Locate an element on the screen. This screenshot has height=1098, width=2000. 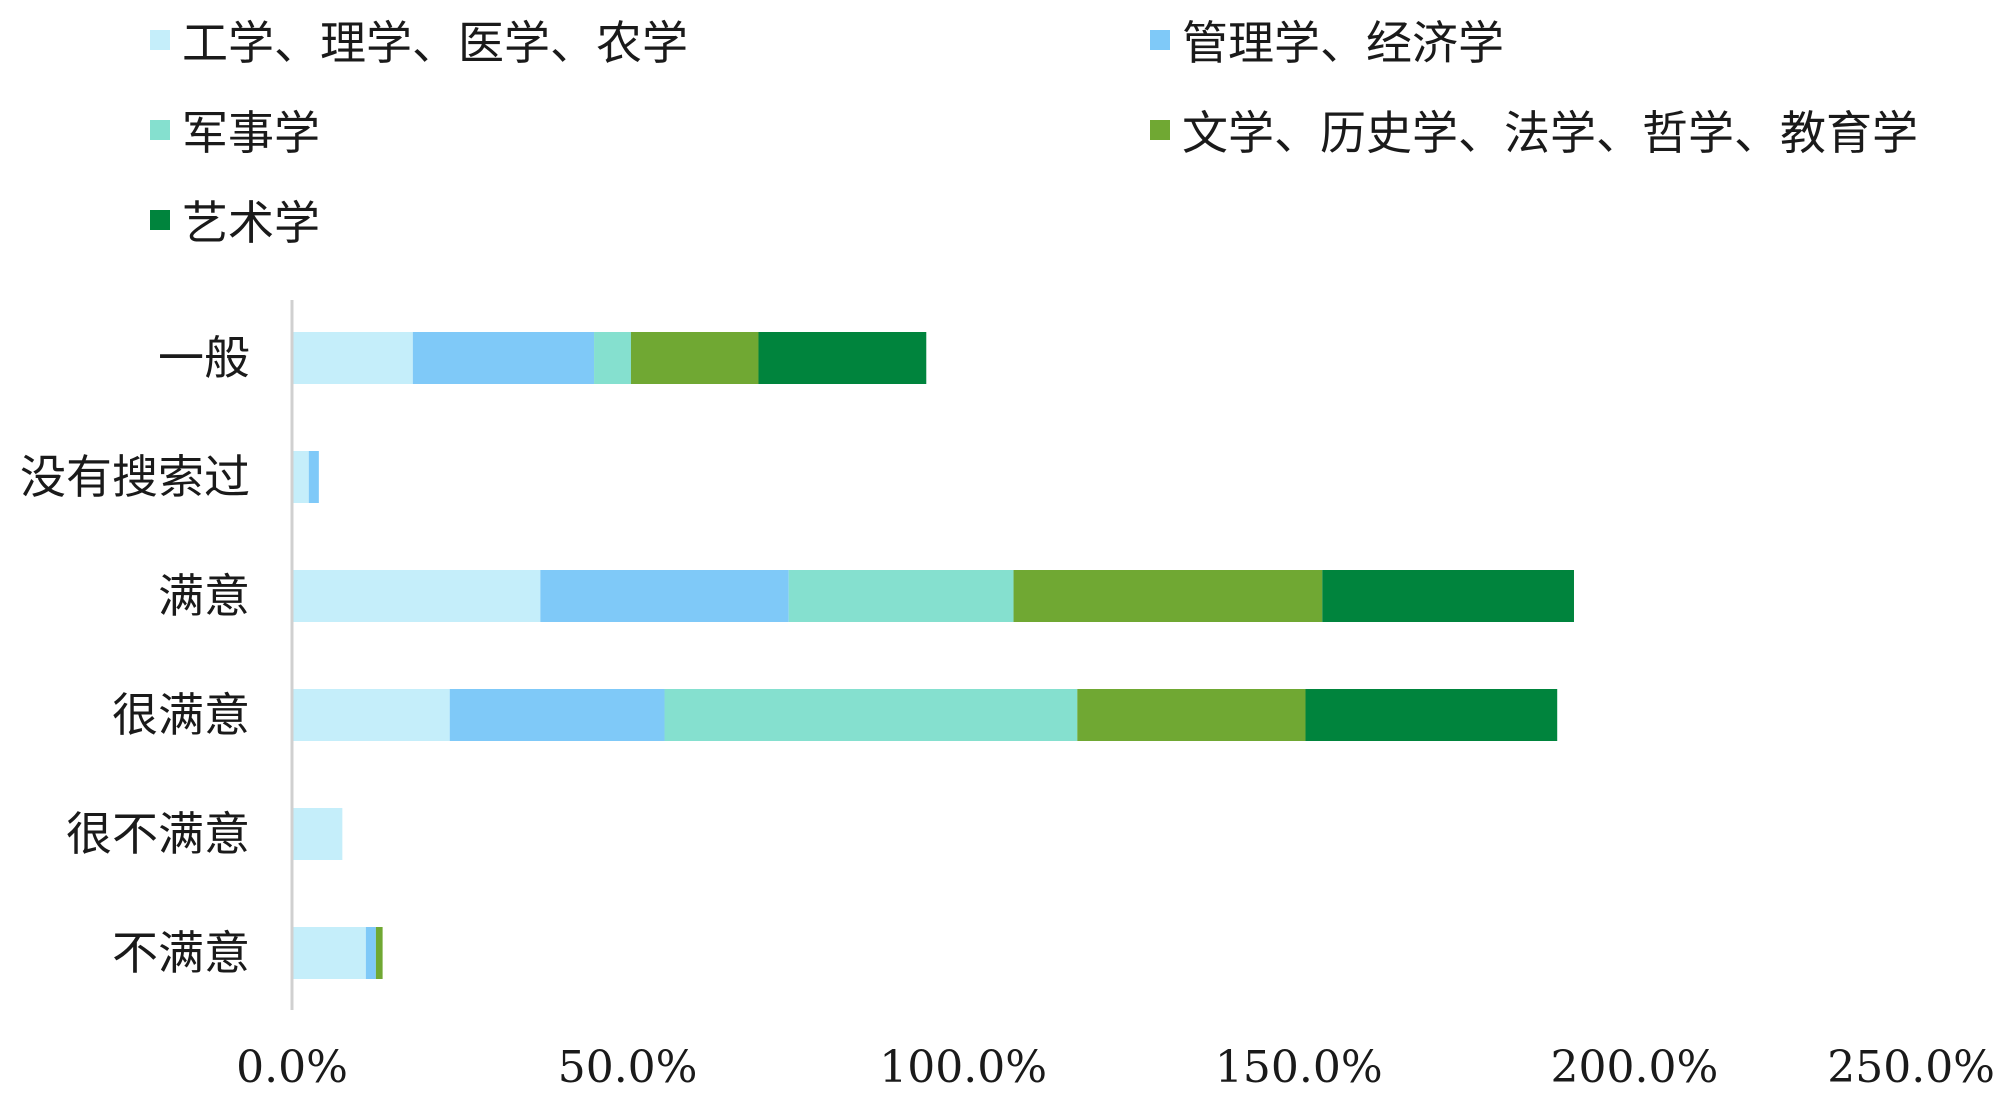
bar-very-satisfied-management-economics is located at coordinates (557, 715).